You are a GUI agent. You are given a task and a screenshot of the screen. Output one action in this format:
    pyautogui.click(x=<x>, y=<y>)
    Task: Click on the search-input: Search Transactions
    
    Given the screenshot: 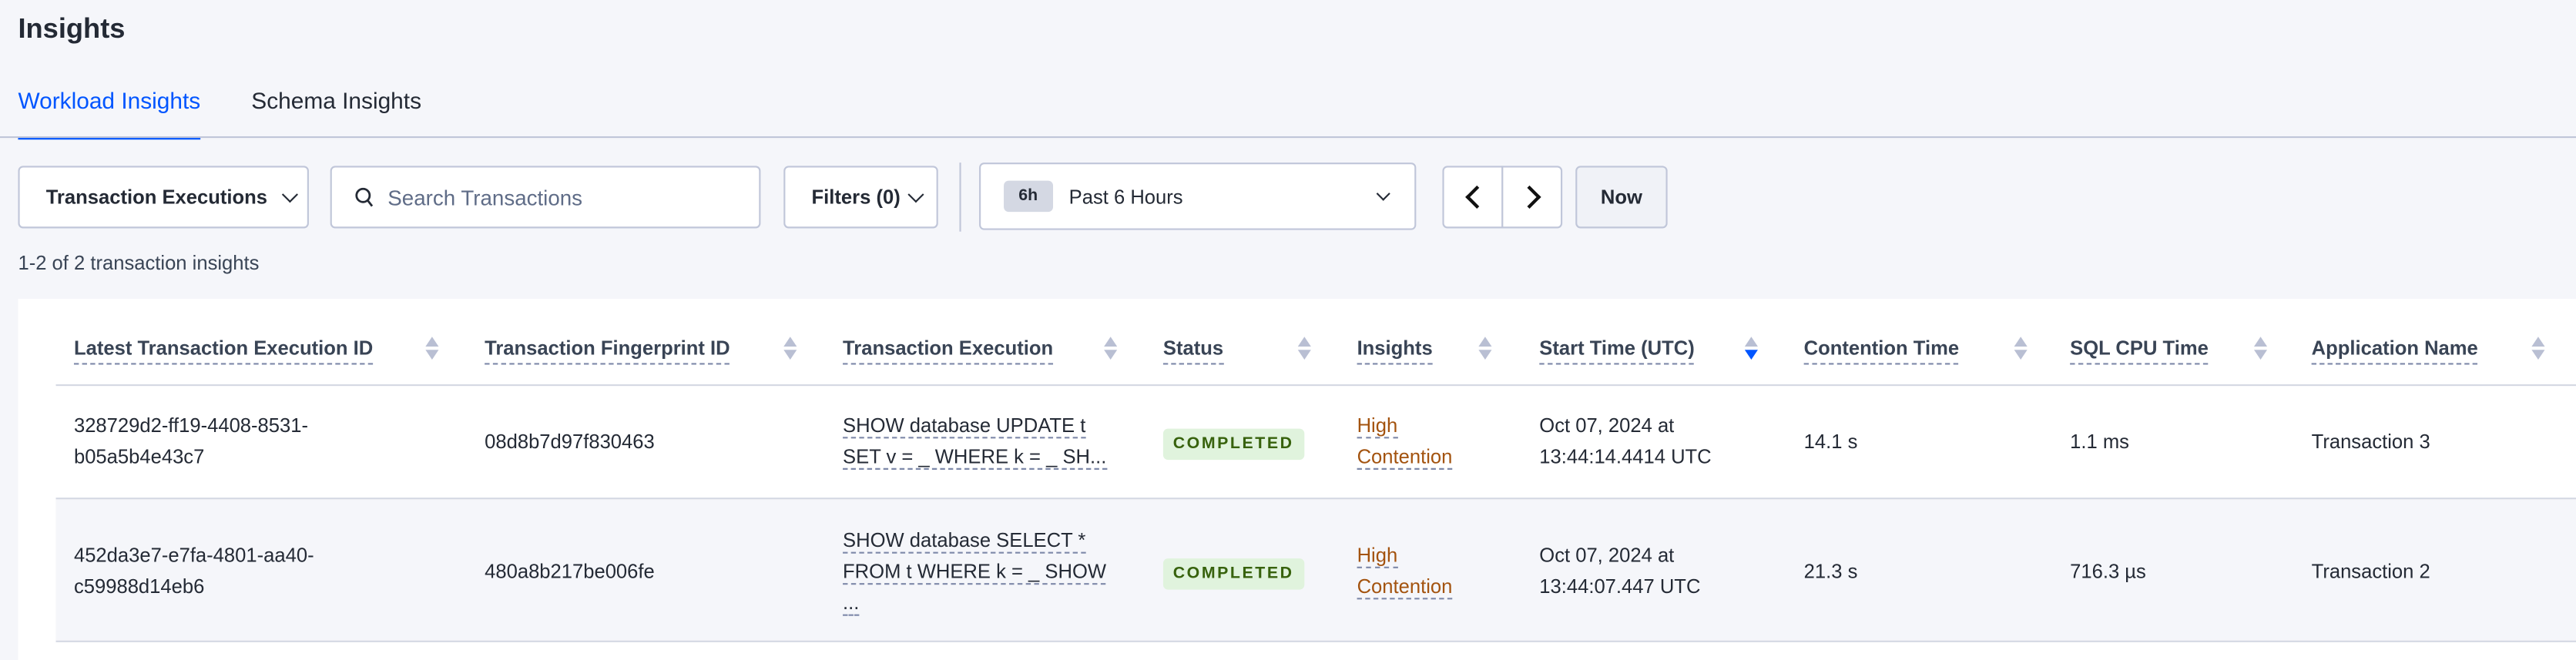 What is the action you would take?
    pyautogui.click(x=545, y=198)
    